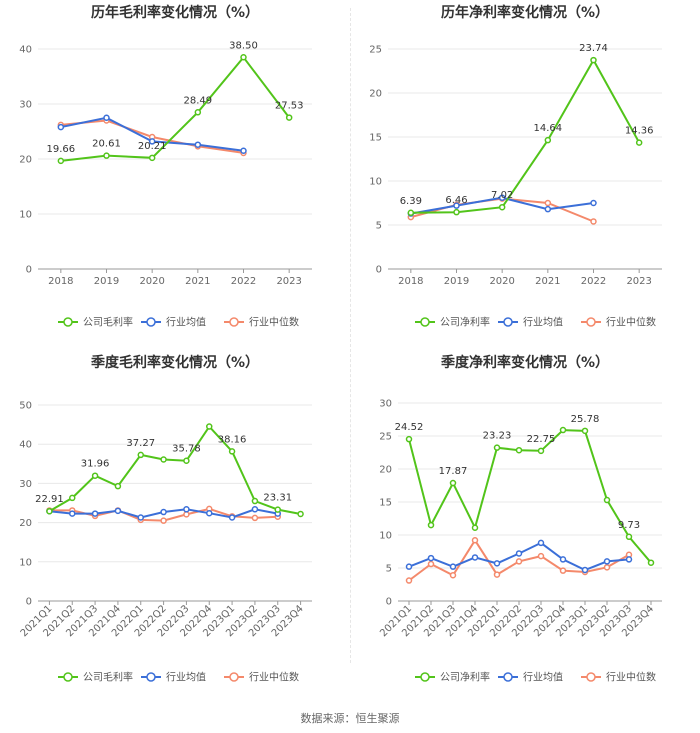 The width and height of the screenshot is (700, 733). Describe the element at coordinates (106, 144) in the screenshot. I see `data-label: 20.61` at that location.